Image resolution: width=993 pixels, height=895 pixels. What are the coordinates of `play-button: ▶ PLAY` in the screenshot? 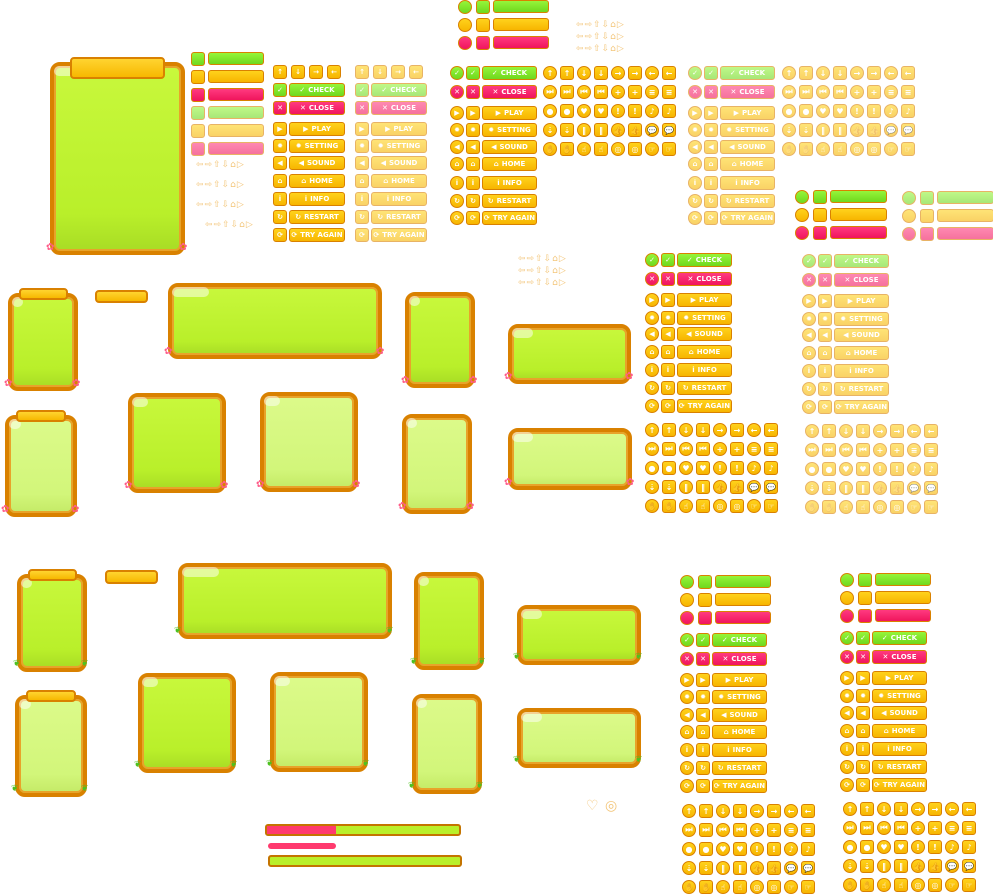 It's located at (399, 129).